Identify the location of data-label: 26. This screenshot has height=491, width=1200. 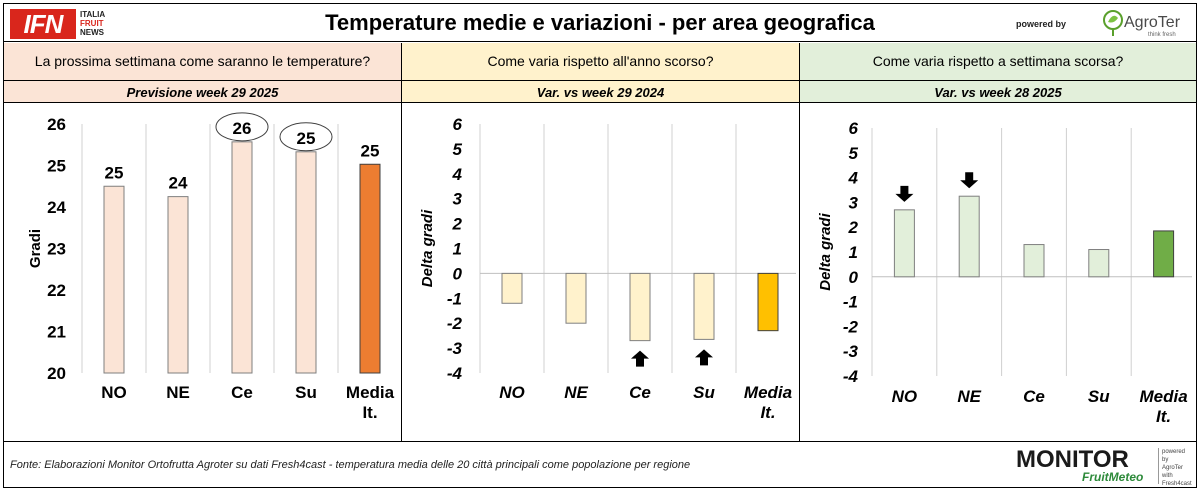
(242, 128).